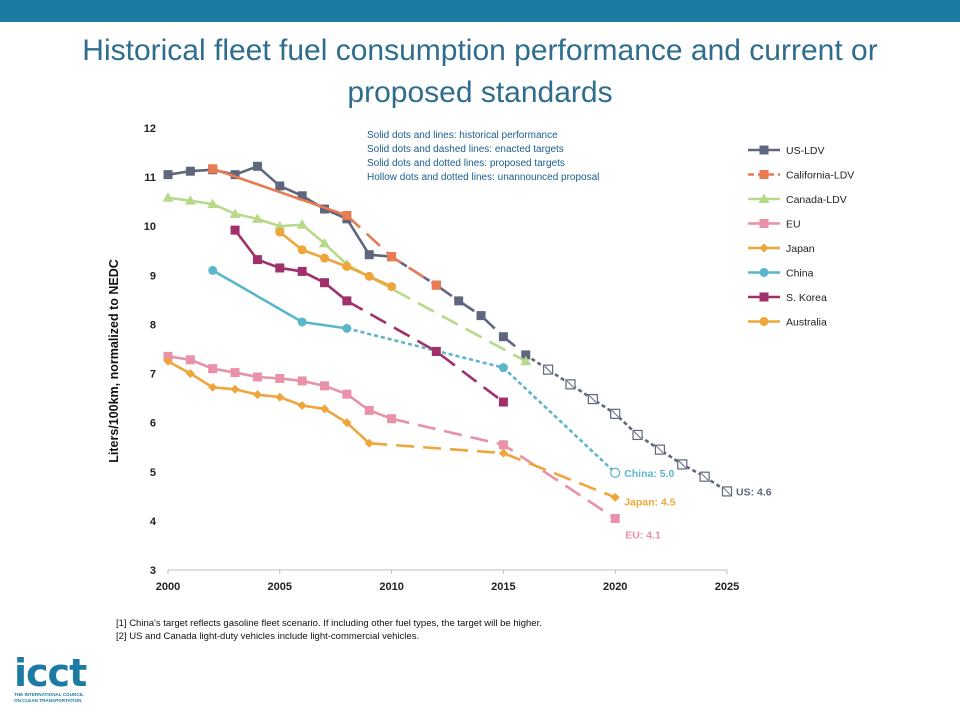  What do you see at coordinates (153, 325) in the screenshot?
I see `y-tick-label: 8` at bounding box center [153, 325].